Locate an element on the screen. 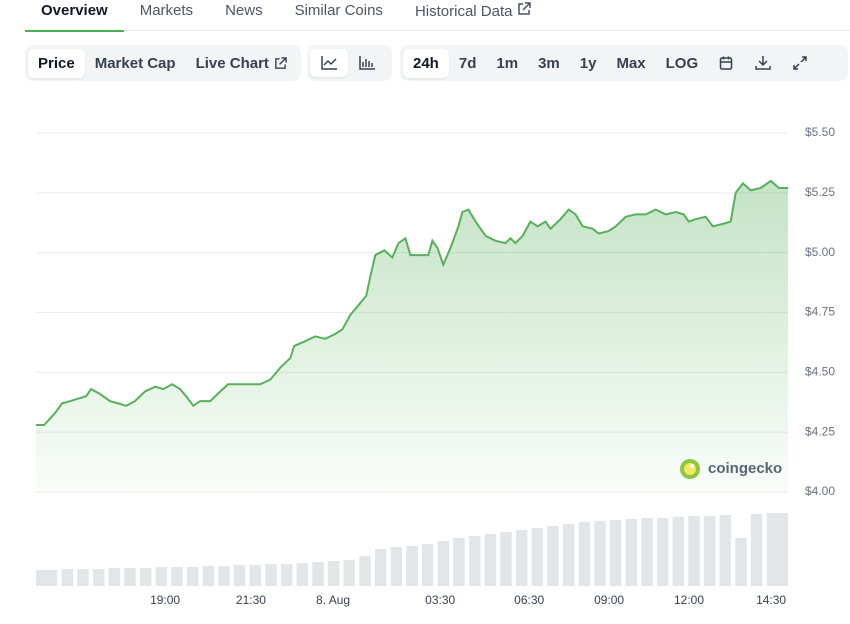  x-tick-label: 8. Aug is located at coordinates (333, 600).